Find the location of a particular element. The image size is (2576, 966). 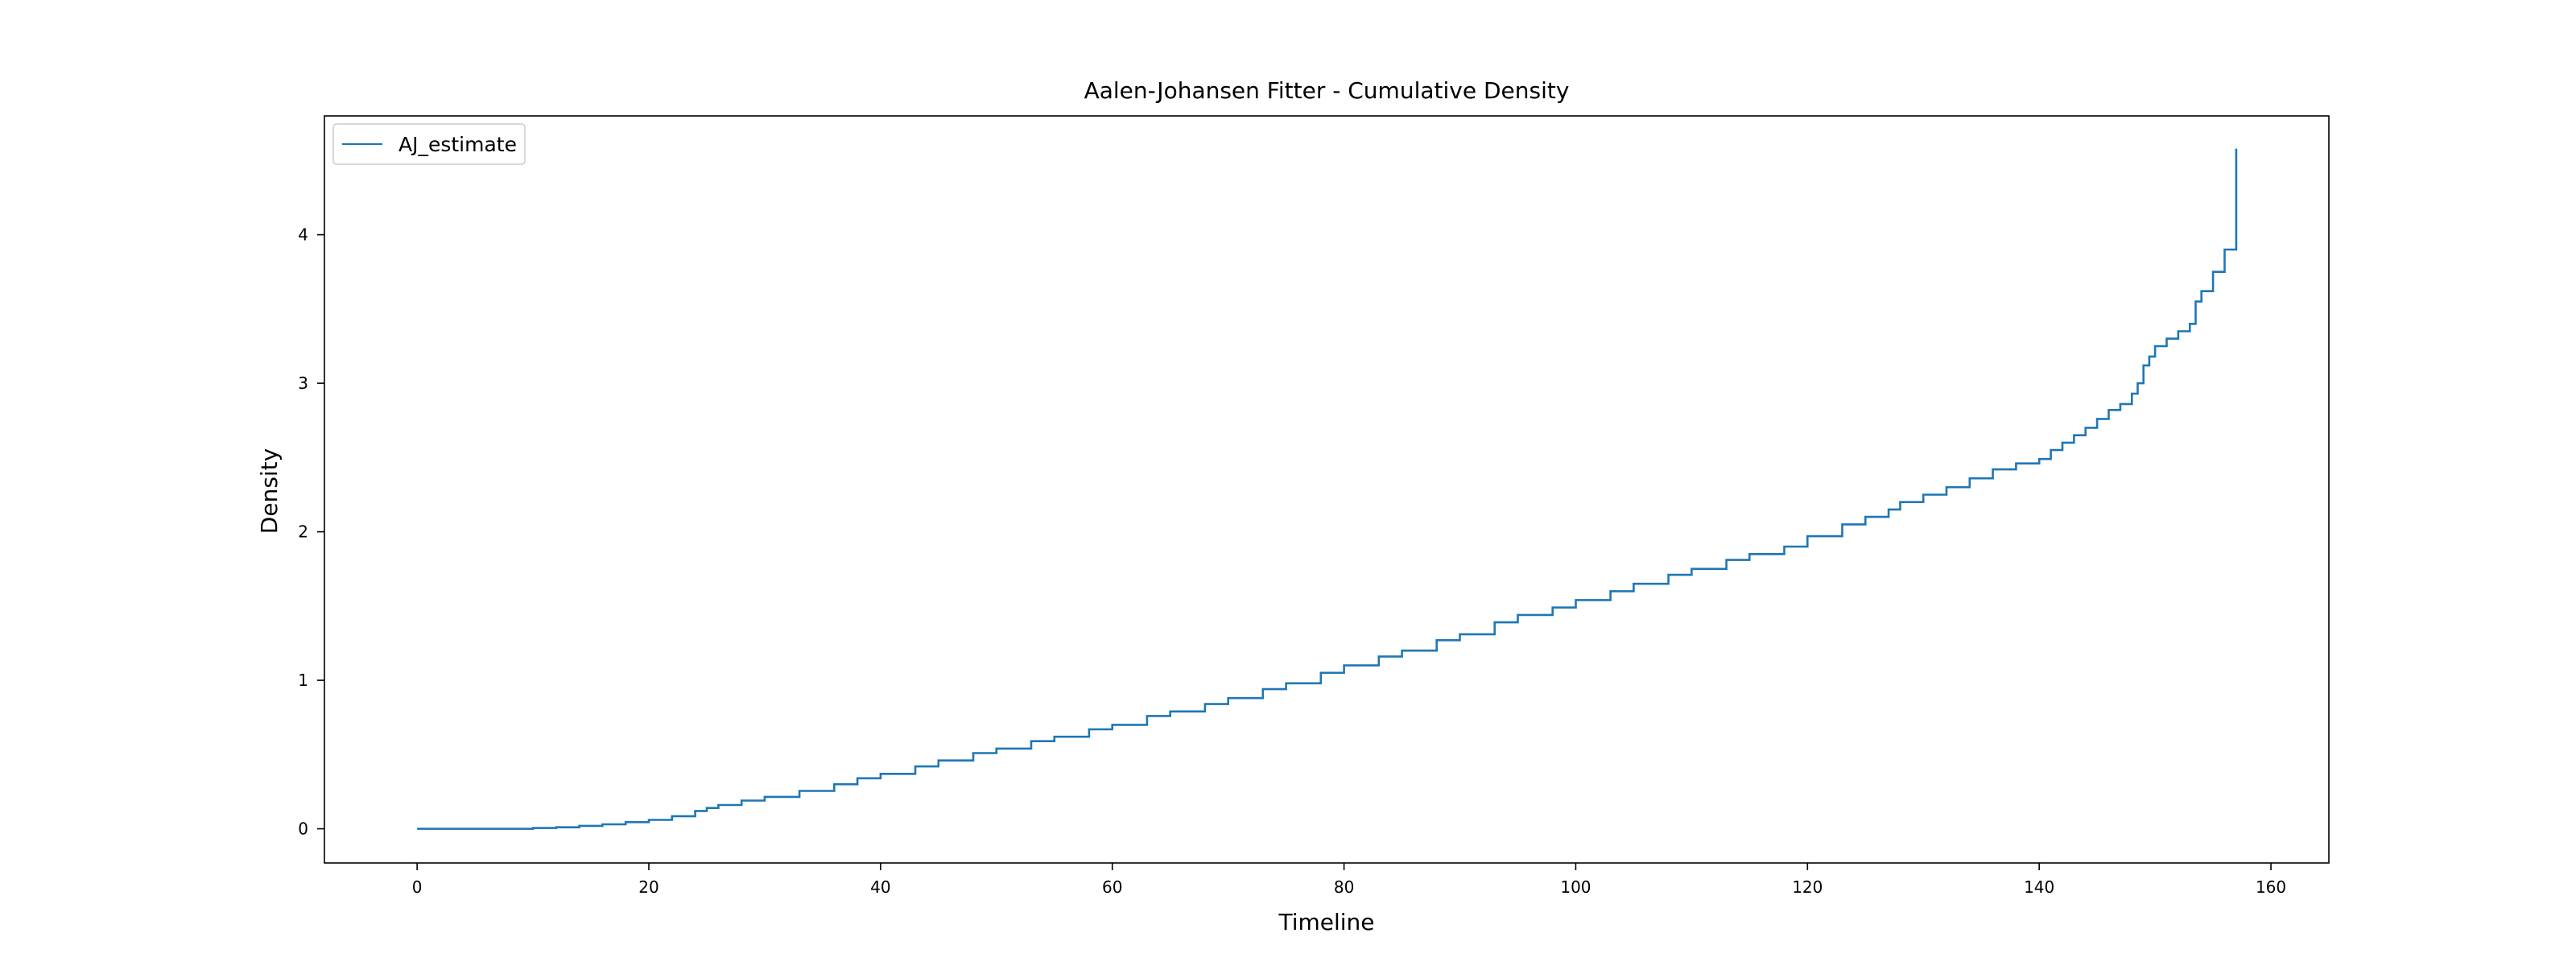

y-tick-label: 4 is located at coordinates (303, 235).